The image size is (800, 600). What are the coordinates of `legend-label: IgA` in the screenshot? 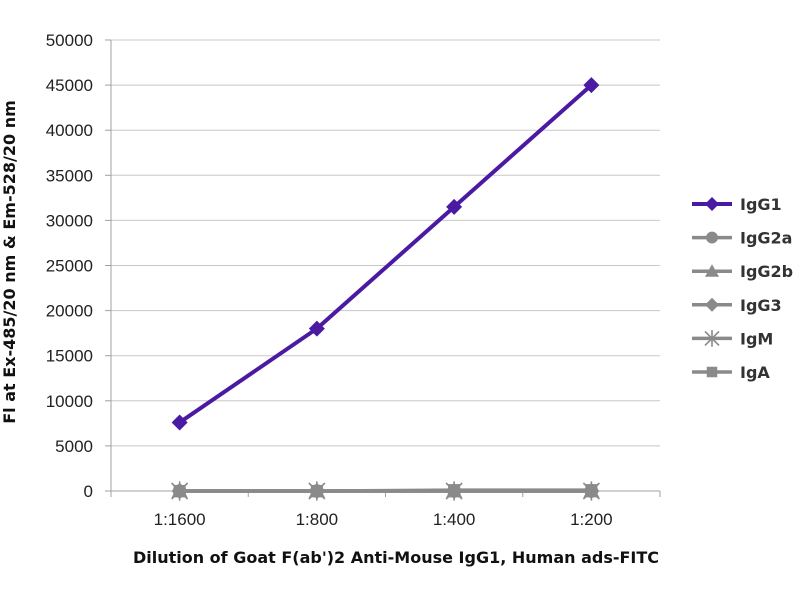 It's located at (755, 372).